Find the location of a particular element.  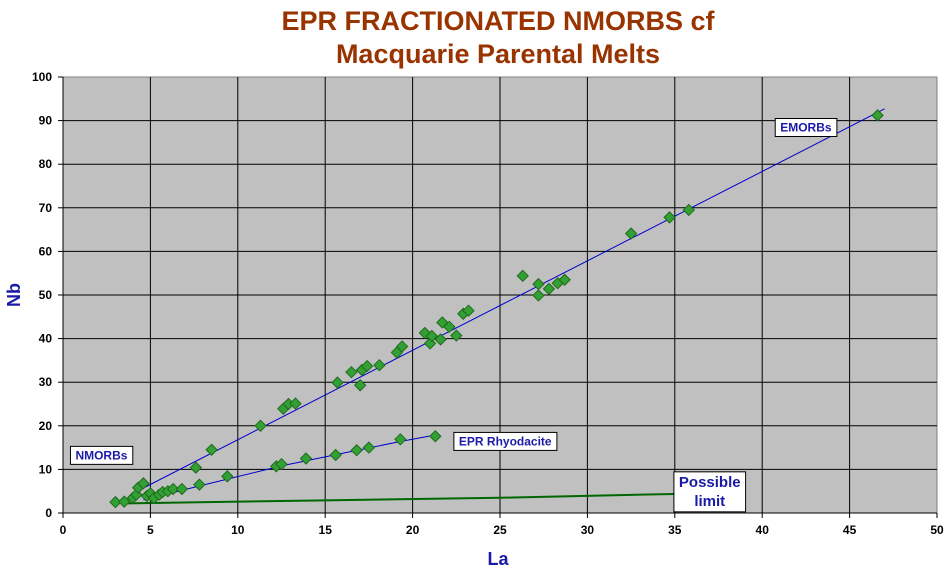

x-tick-label: 5 is located at coordinates (150, 530).